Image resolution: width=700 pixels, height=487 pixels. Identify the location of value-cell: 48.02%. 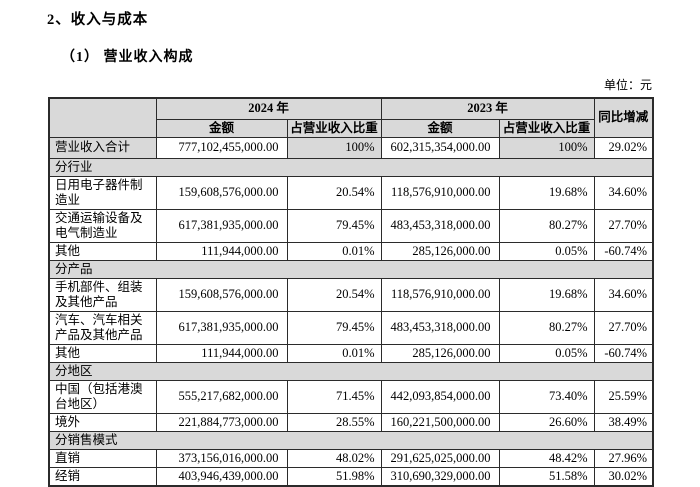
(334, 458).